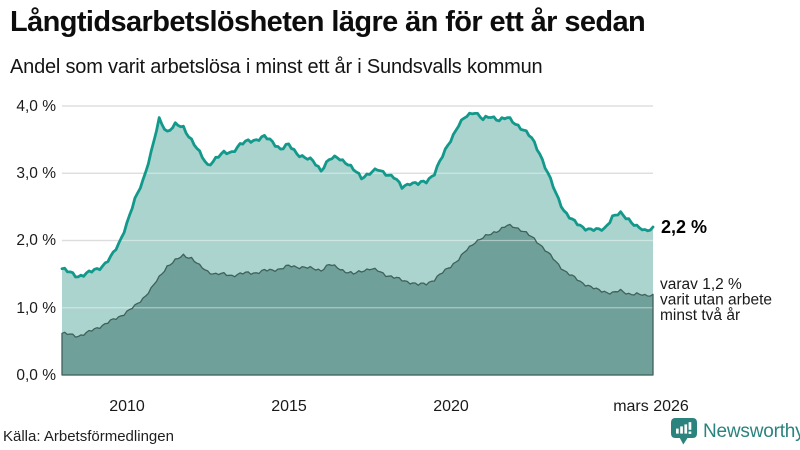 This screenshot has width=800, height=450. I want to click on y-tick-label: 4,0 %, so click(36, 106).